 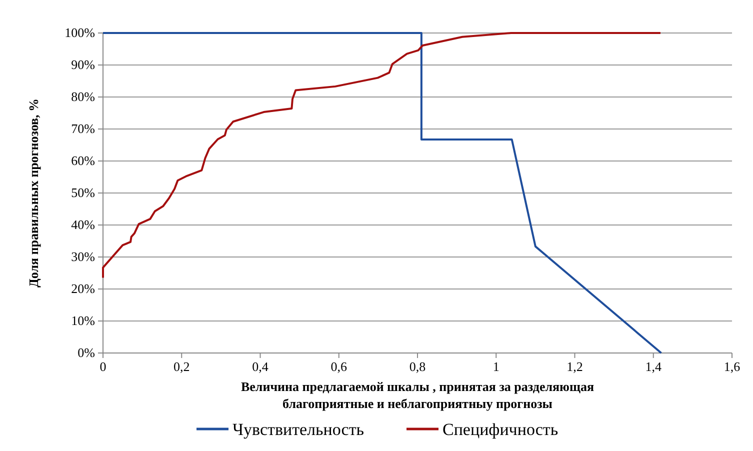 What do you see at coordinates (182, 366) in the screenshot?
I see `x-tick-label: 0,2` at bounding box center [182, 366].